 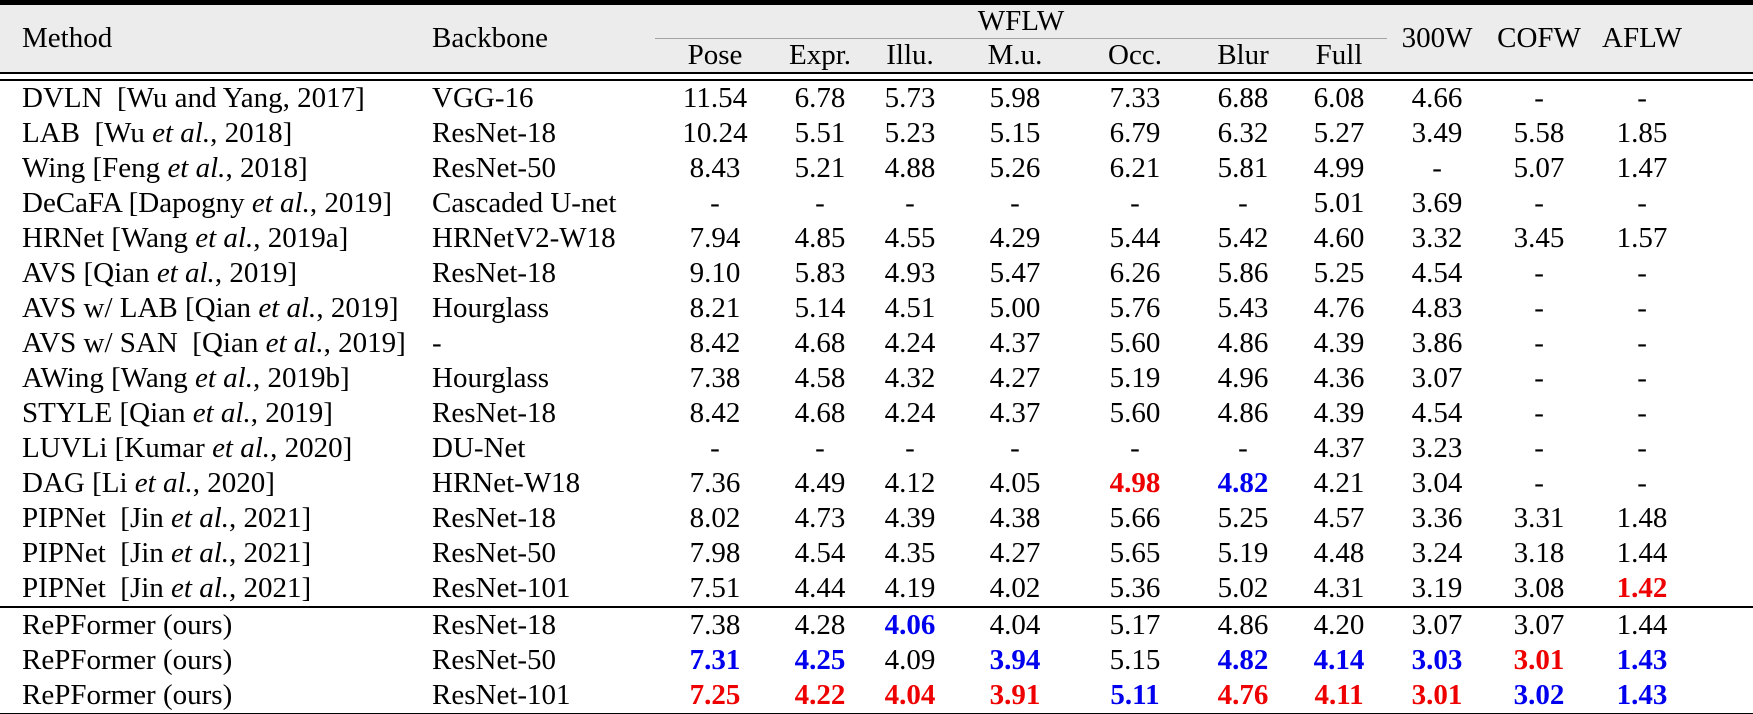 I want to click on value-cell-300w: 4.66, so click(x=1437, y=98).